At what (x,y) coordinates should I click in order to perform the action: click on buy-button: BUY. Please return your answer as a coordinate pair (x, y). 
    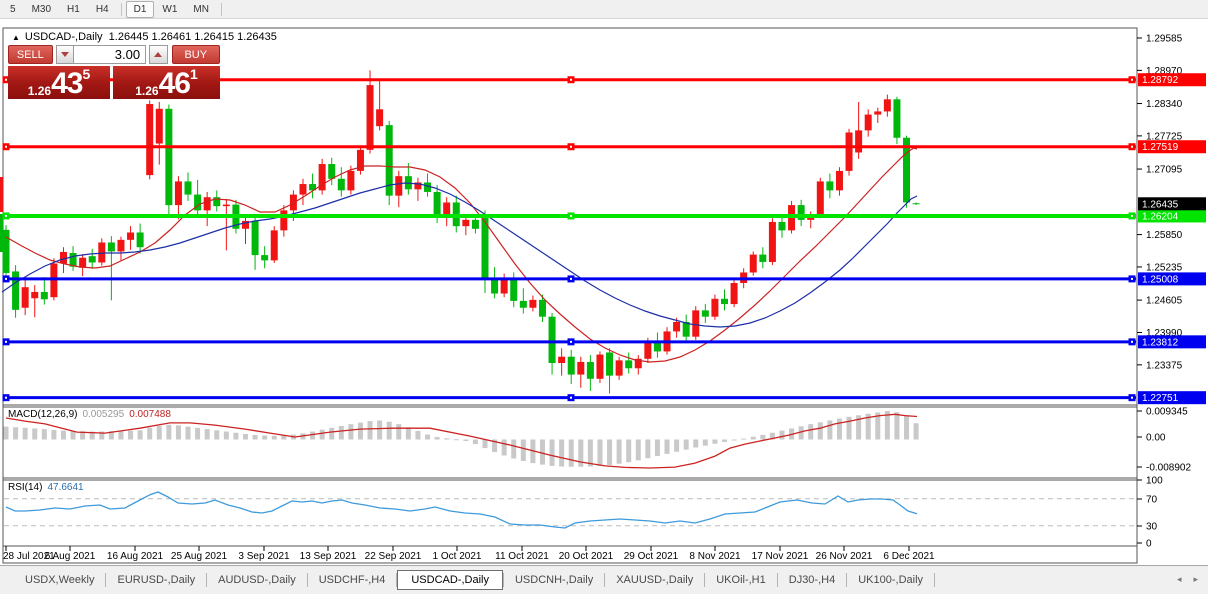
    Looking at the image, I should click on (195, 54).